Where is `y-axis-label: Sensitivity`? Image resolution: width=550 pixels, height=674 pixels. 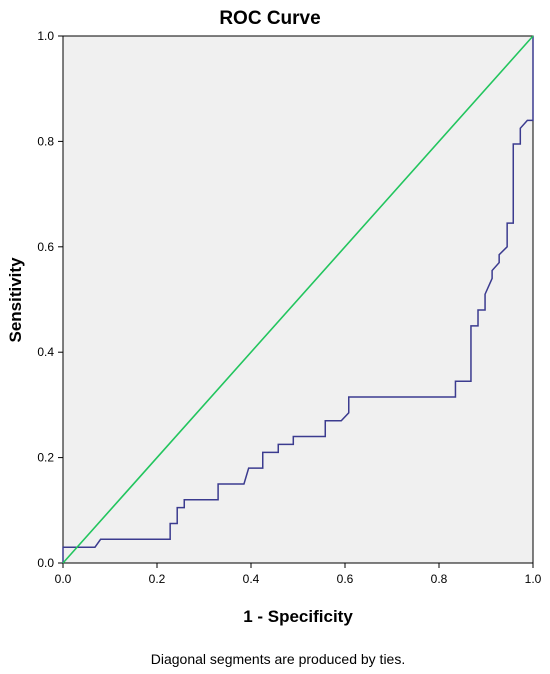 y-axis-label: Sensitivity is located at coordinates (15, 300).